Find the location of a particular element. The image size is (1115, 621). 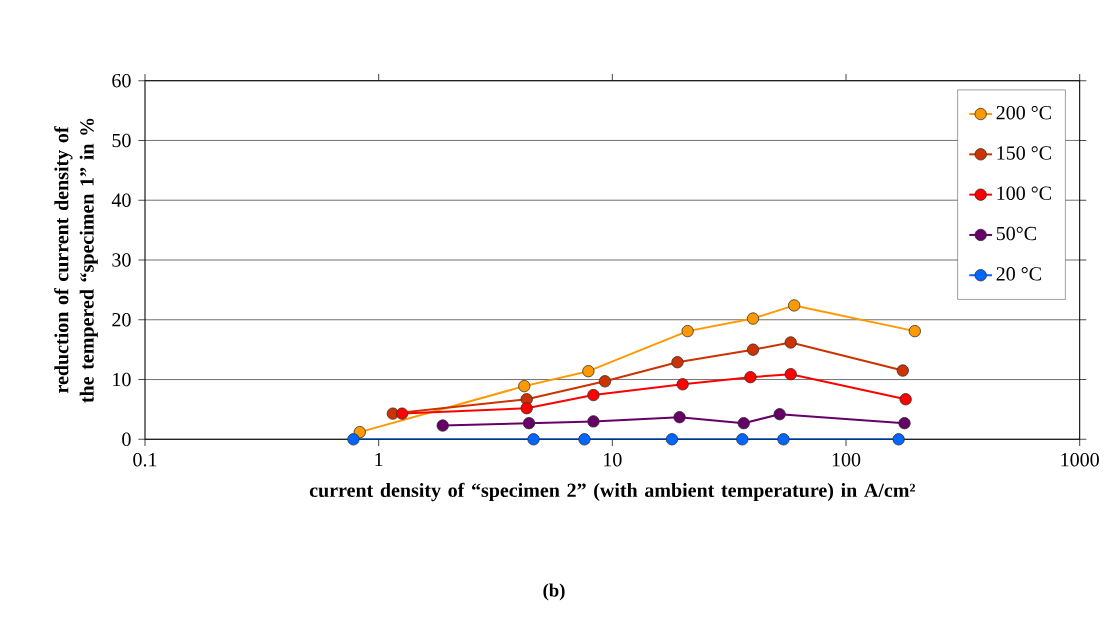

y-tick-label: 40 is located at coordinates (121, 200).